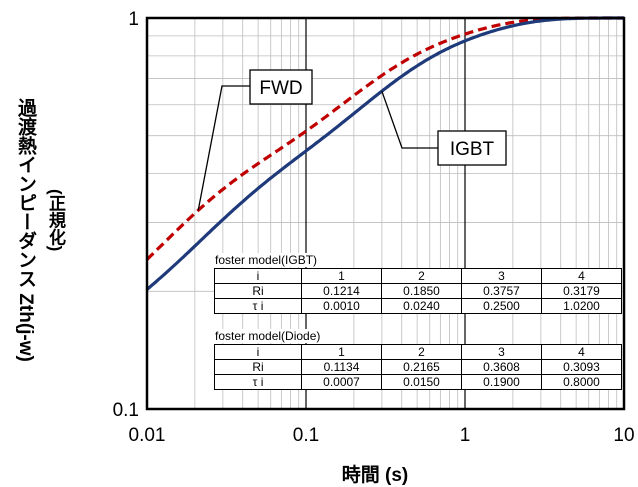 The image size is (638, 487). Describe the element at coordinates (581, 367) in the screenshot. I see `table-cell: 0.3093` at that location.